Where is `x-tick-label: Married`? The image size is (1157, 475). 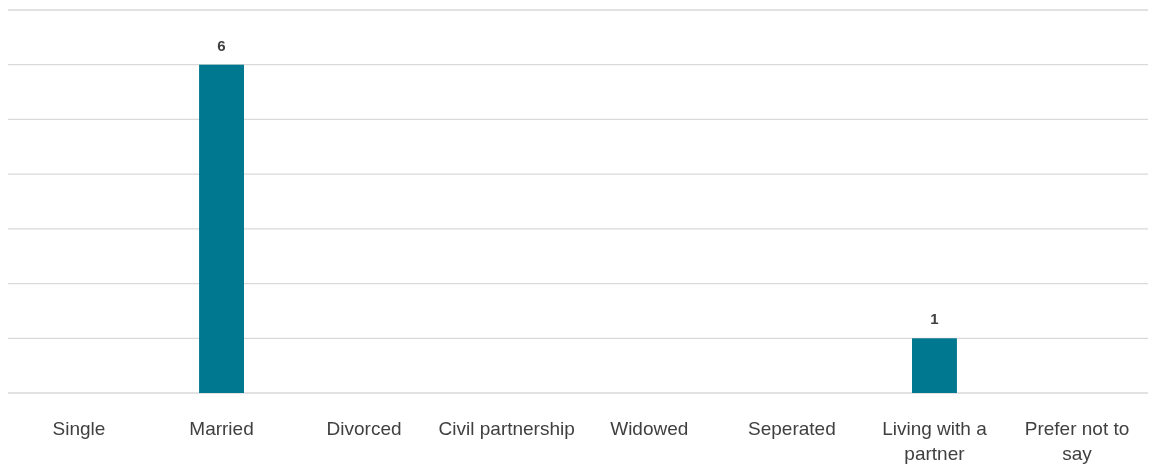 x-tick-label: Married is located at coordinates (221, 428).